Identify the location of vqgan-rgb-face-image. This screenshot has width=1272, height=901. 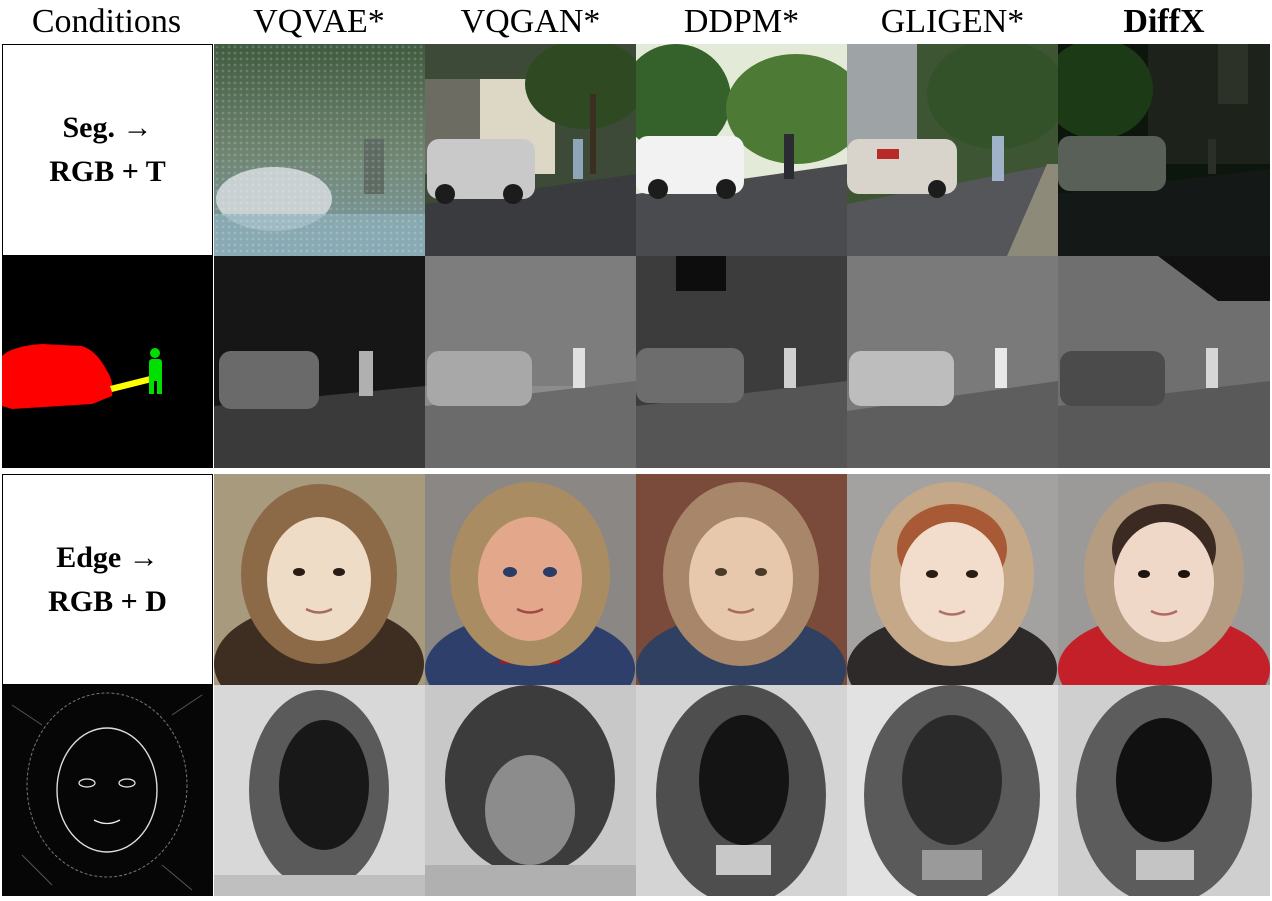
(530, 579).